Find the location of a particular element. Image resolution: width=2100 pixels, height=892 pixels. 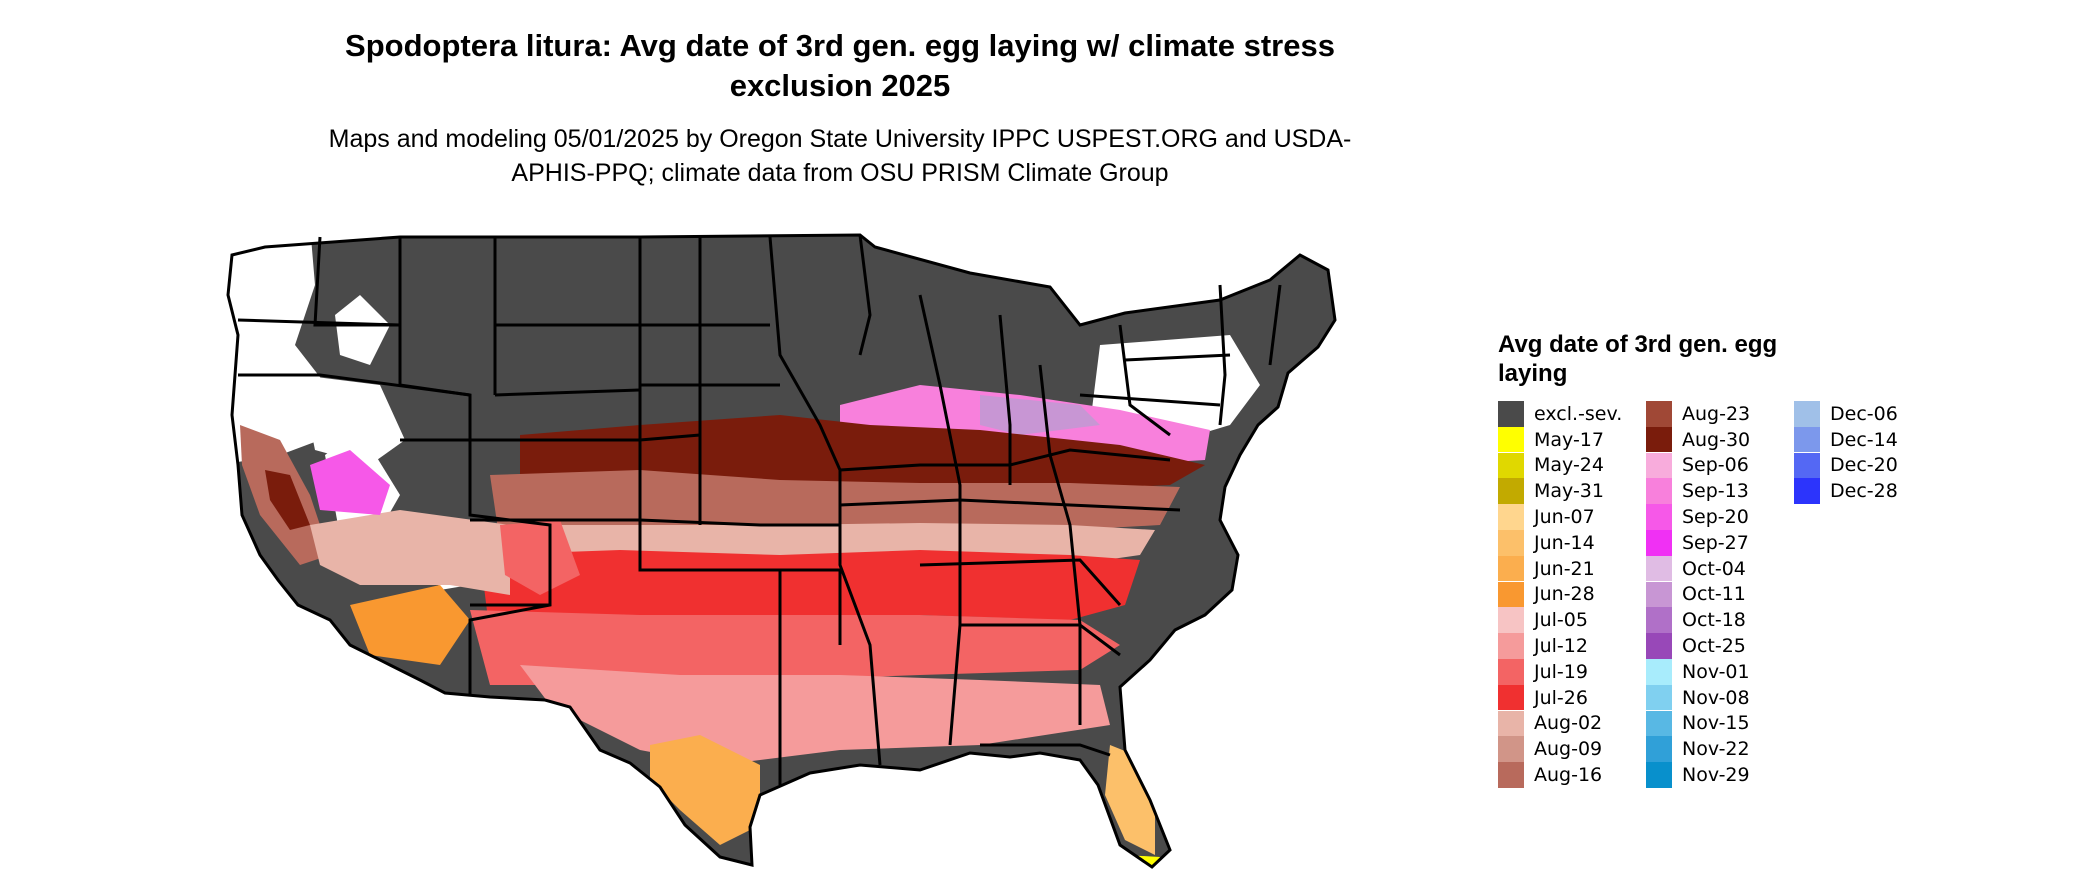

legend-label: Jun-21 is located at coordinates (1564, 568).